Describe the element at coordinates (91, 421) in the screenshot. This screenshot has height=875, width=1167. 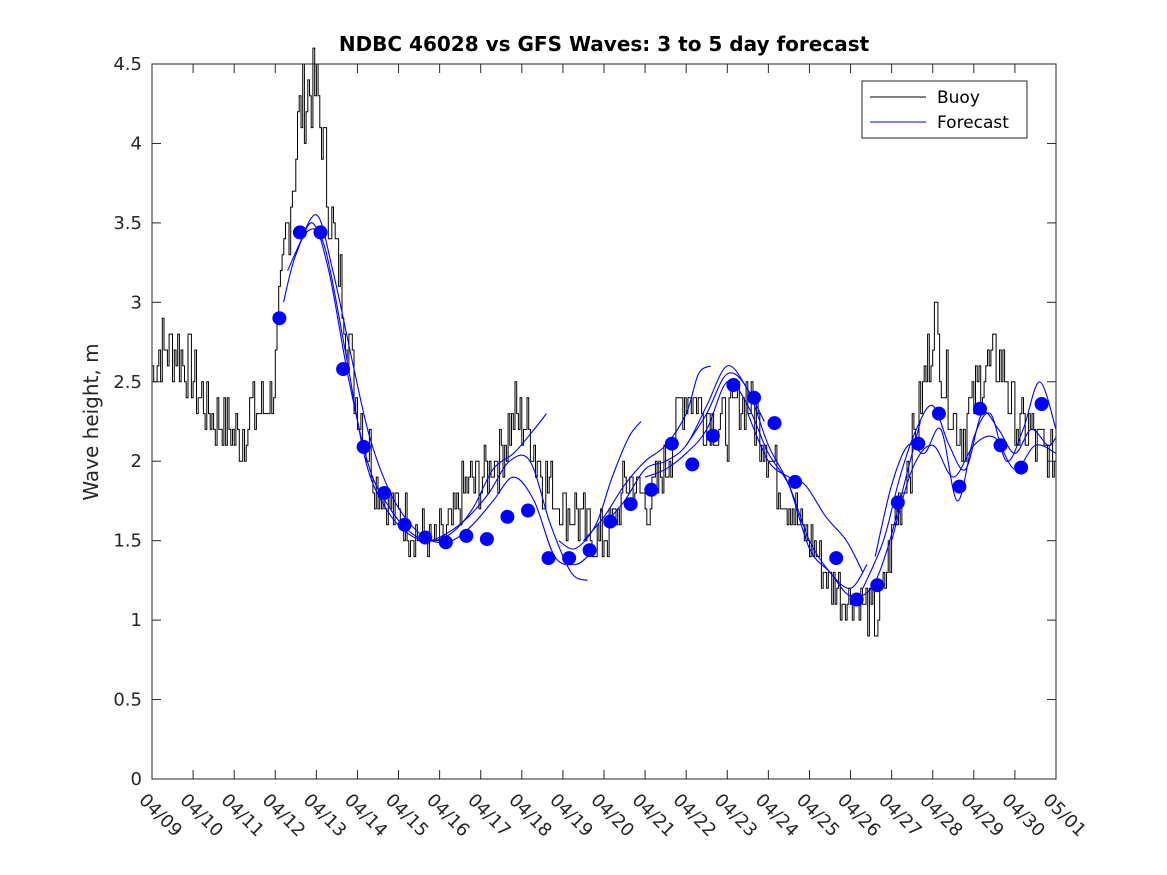
I see `y-axis-label: Wave height, m` at that location.